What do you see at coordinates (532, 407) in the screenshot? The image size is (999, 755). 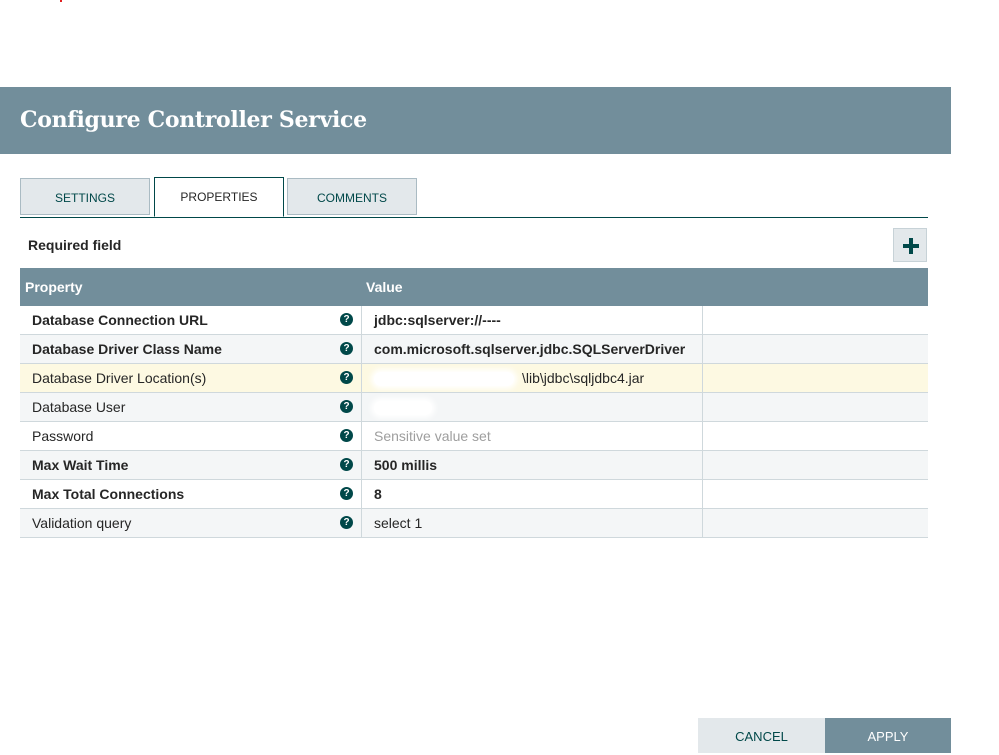 I see `property-value` at bounding box center [532, 407].